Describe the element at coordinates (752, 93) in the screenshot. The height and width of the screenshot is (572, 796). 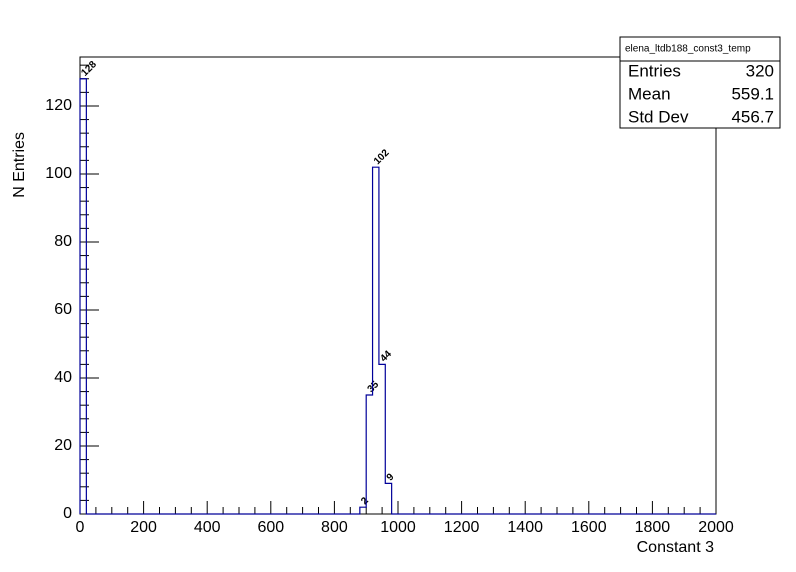
I see `stats-value: 559.1` at that location.